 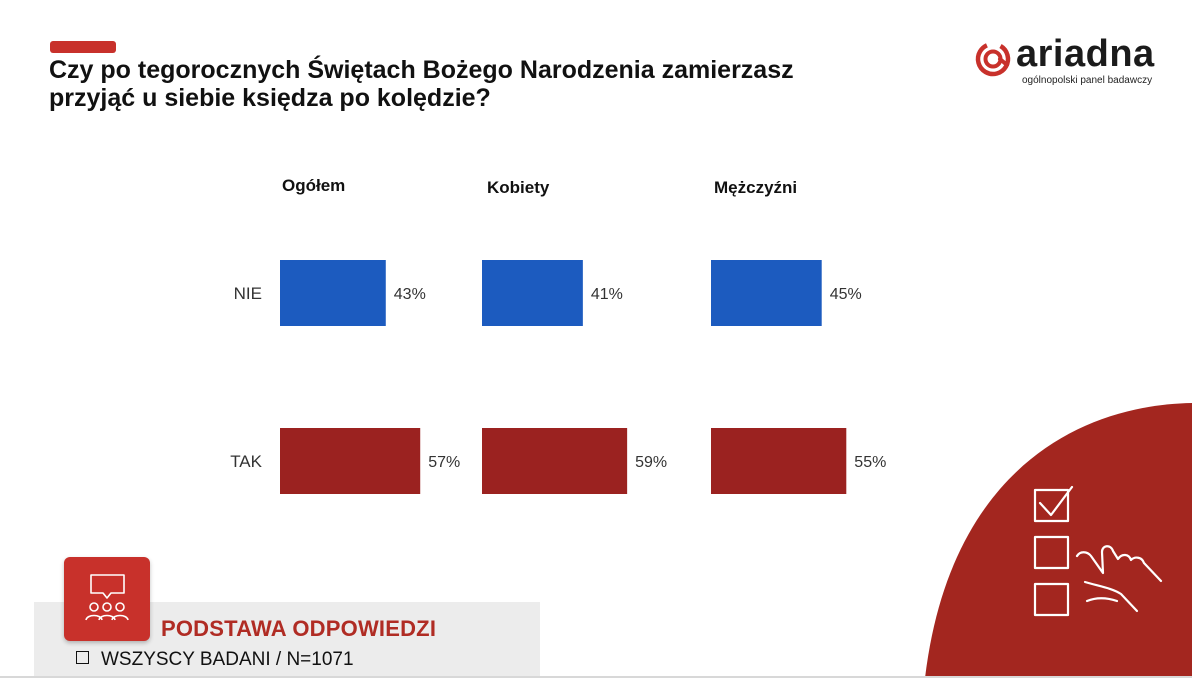 What do you see at coordinates (651, 462) in the screenshot?
I see `value-label: 59%` at bounding box center [651, 462].